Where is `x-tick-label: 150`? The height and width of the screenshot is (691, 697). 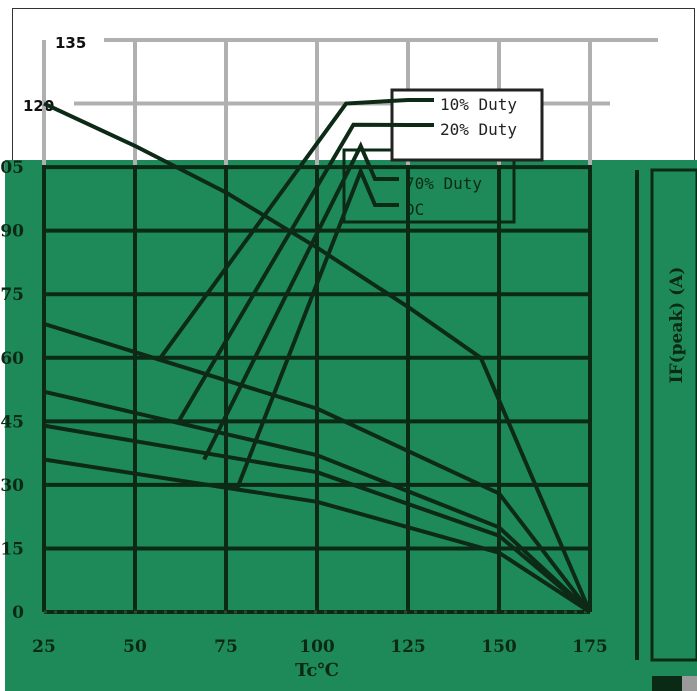 x-tick-label: 150 is located at coordinates (499, 647).